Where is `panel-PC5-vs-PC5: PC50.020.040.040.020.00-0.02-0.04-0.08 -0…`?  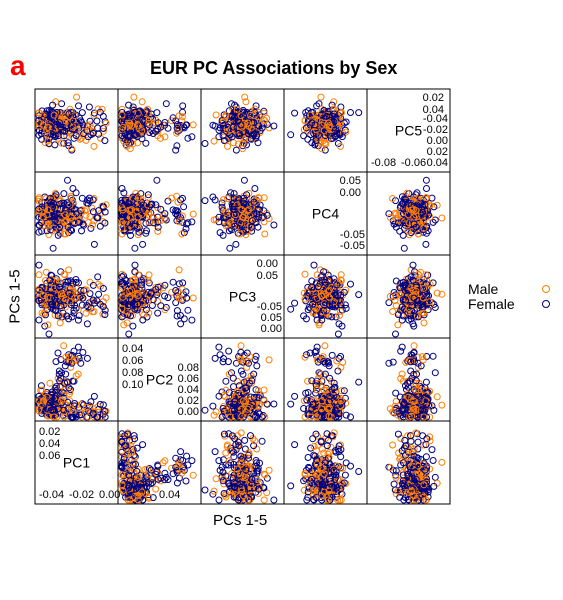
panel-PC5-vs-PC5: PC50.020.040.040.020.00-0.02-0.04-0.08 -0… is located at coordinates (408, 130).